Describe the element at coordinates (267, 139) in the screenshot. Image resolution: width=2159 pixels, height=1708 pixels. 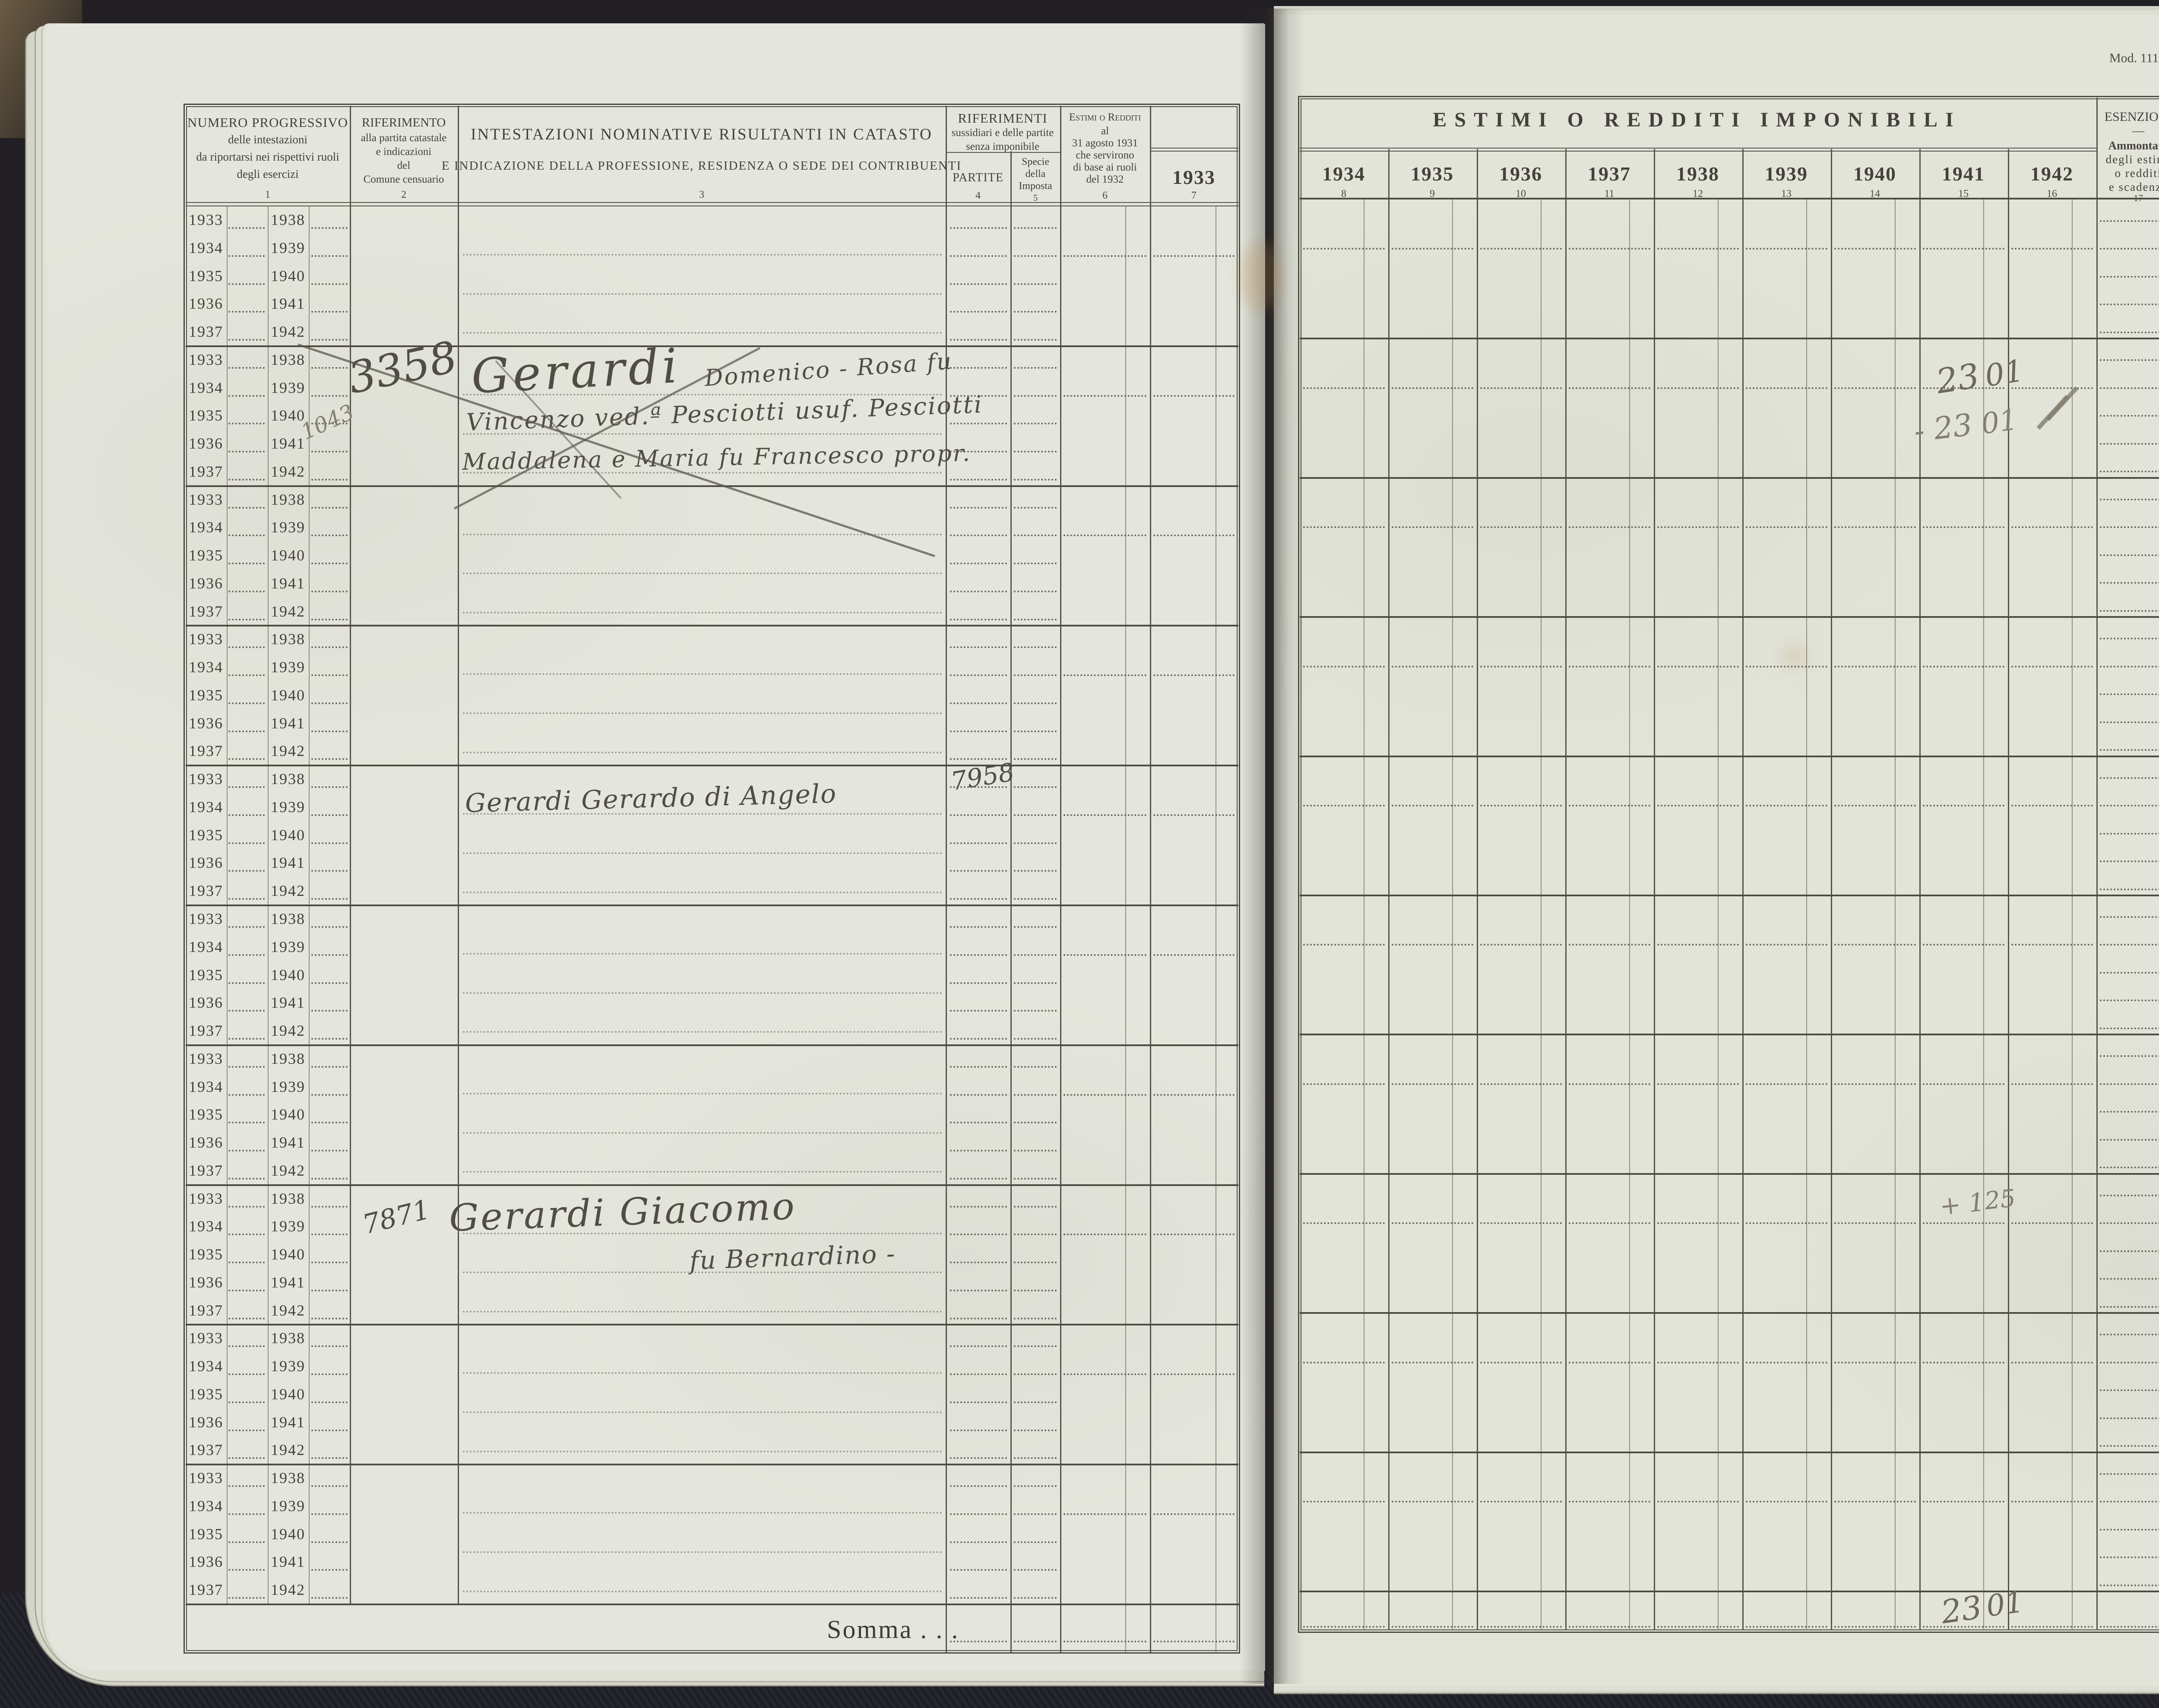
I see `col1-header-line2: delle intestazioni` at that location.